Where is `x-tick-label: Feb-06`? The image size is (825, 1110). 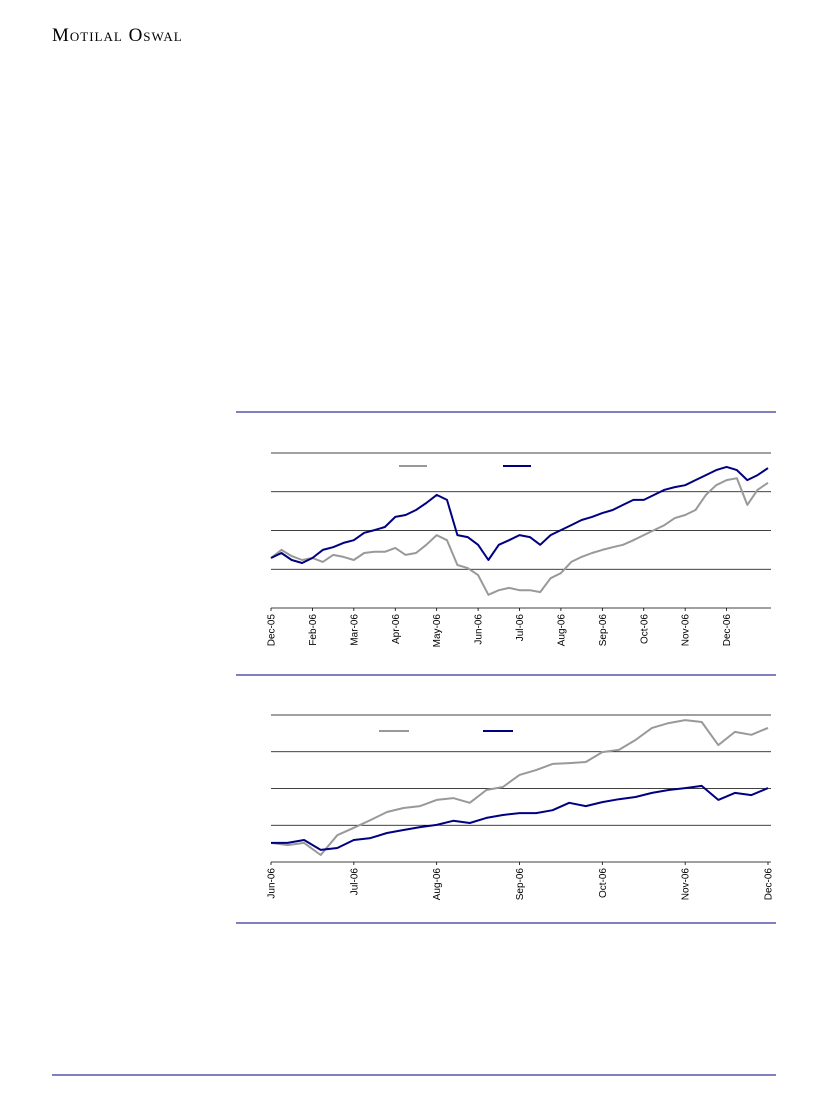 x-tick-label: Feb-06 is located at coordinates (313, 630).